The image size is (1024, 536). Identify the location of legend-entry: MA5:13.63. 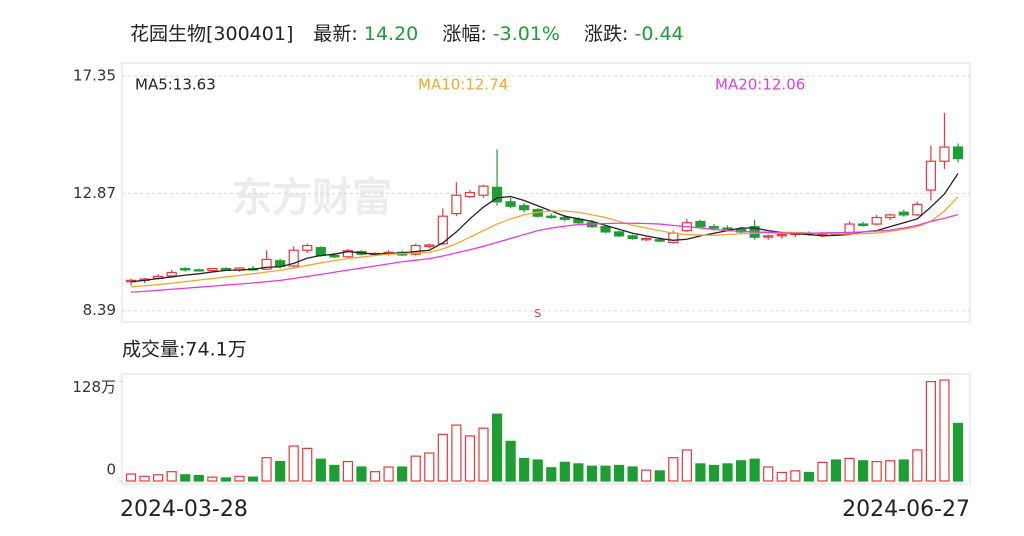
(175, 85).